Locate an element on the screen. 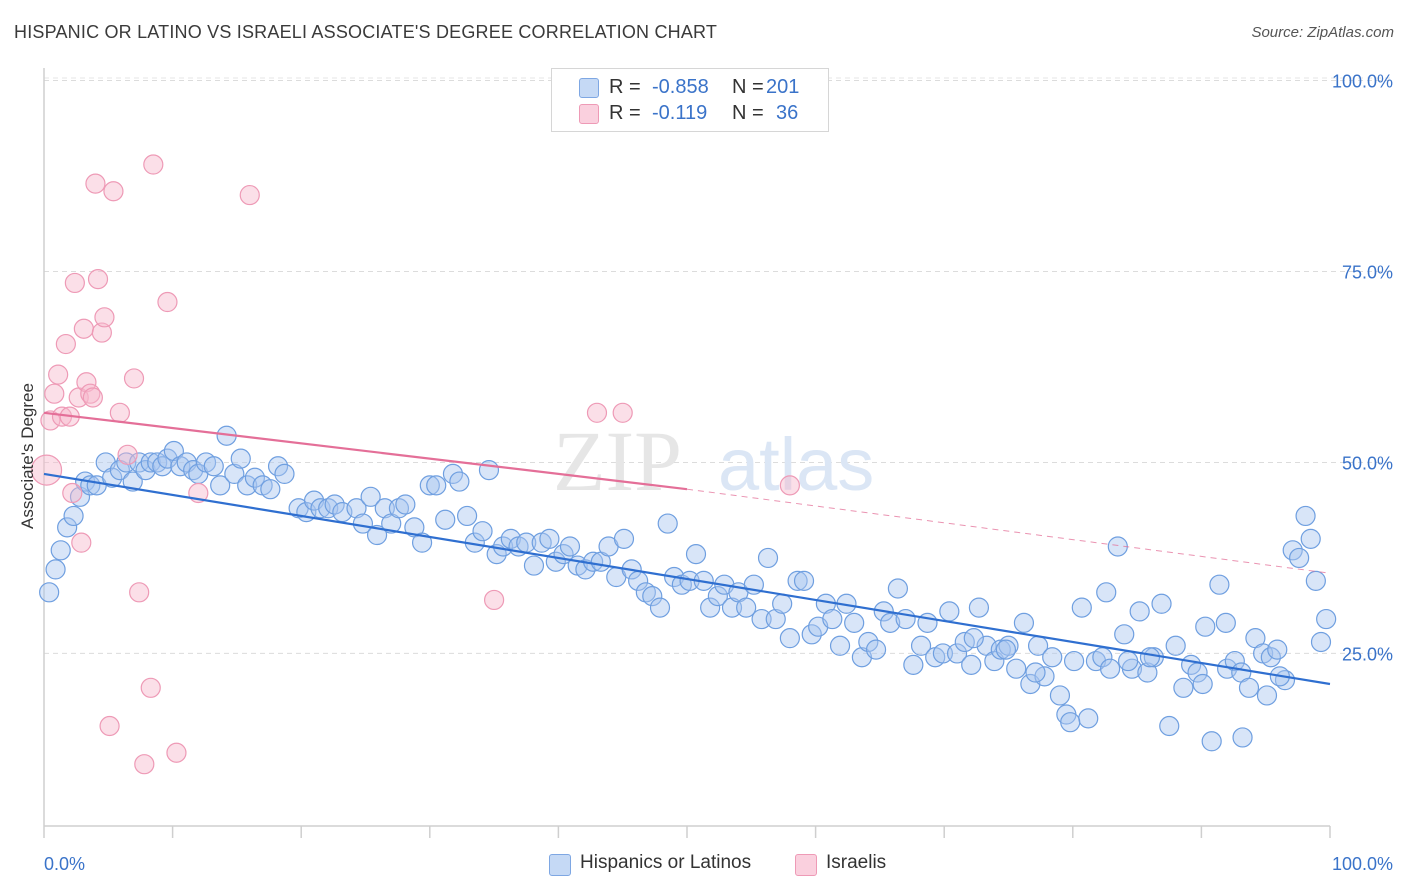 The width and height of the screenshot is (1406, 892). legend-n-label: N = is located at coordinates (748, 113).